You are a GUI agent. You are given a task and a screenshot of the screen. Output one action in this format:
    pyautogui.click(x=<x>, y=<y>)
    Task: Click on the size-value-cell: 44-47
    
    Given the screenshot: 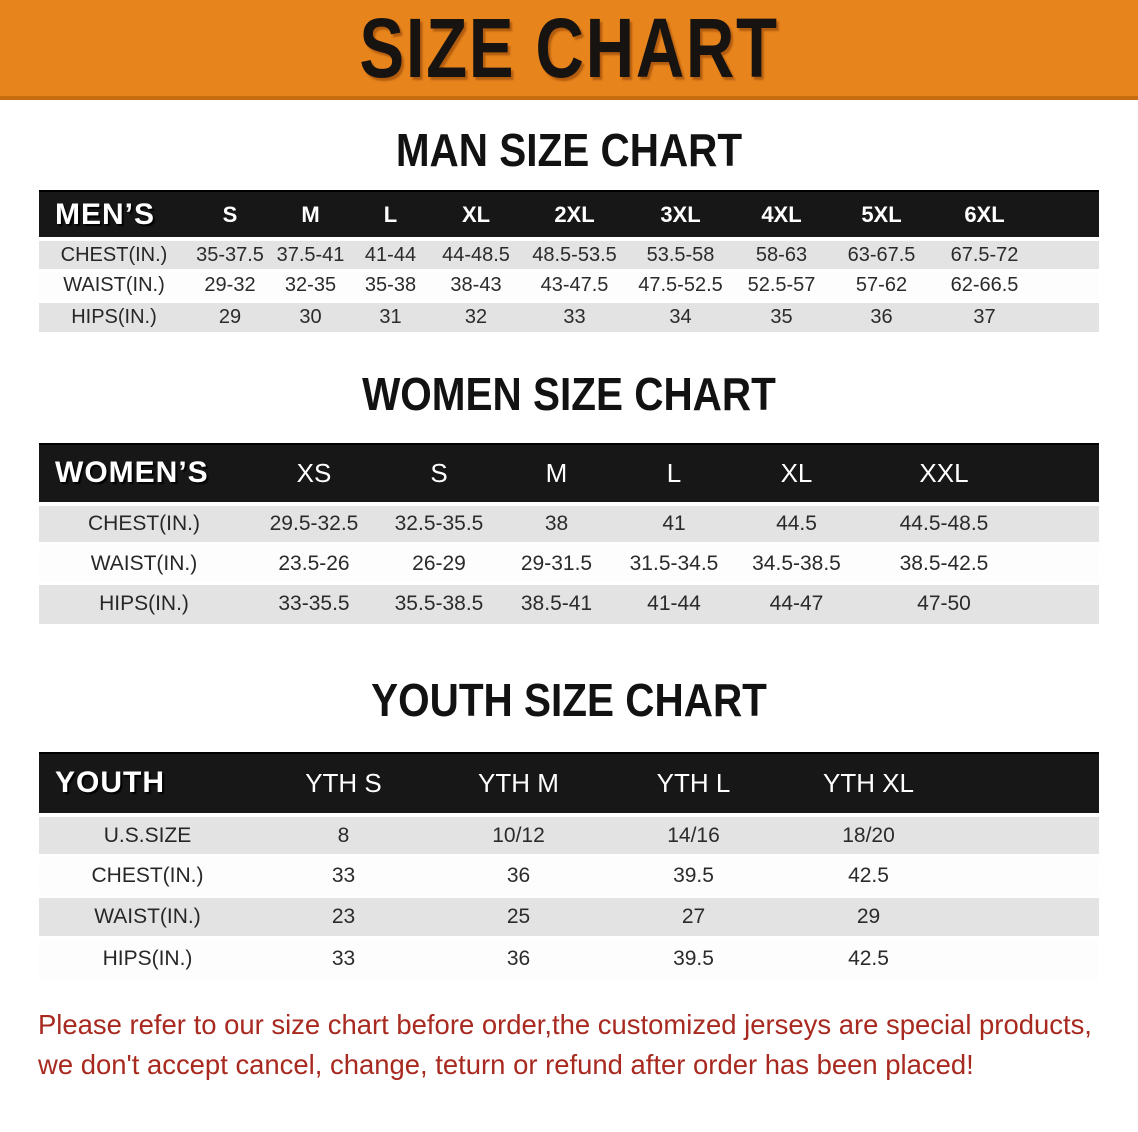 What is the action you would take?
    pyautogui.click(x=796, y=604)
    